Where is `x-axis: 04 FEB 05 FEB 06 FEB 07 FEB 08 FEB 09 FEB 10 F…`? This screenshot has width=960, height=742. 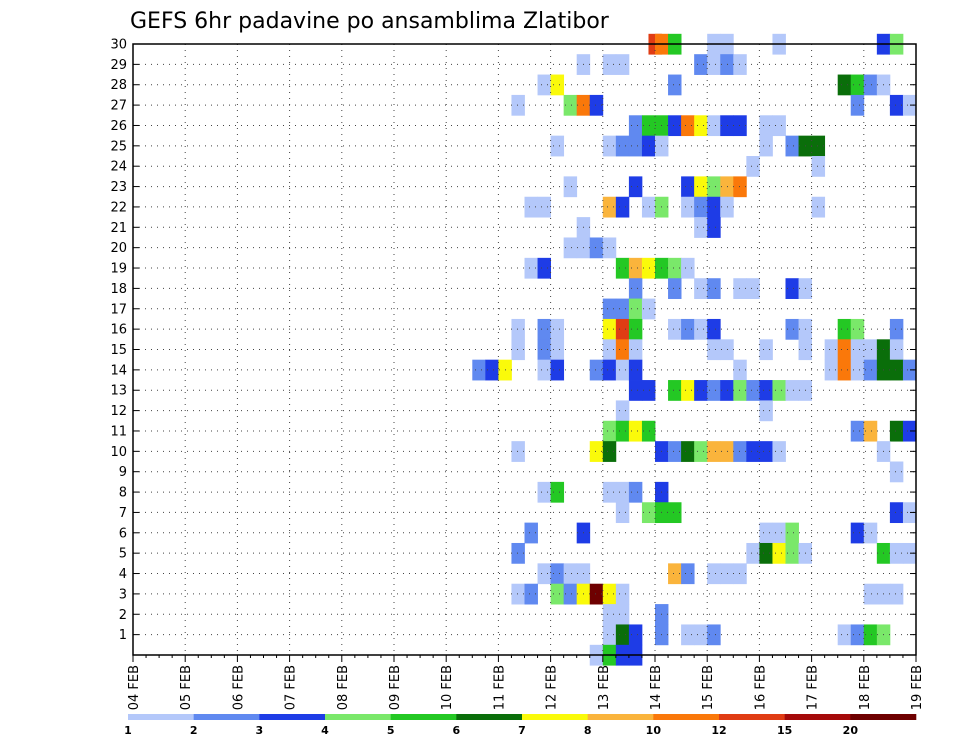 x-axis: 04 FEB 05 FEB 06 FEB 07 FEB 08 FEB 09 FEB 10 F… is located at coordinates (526, 682).